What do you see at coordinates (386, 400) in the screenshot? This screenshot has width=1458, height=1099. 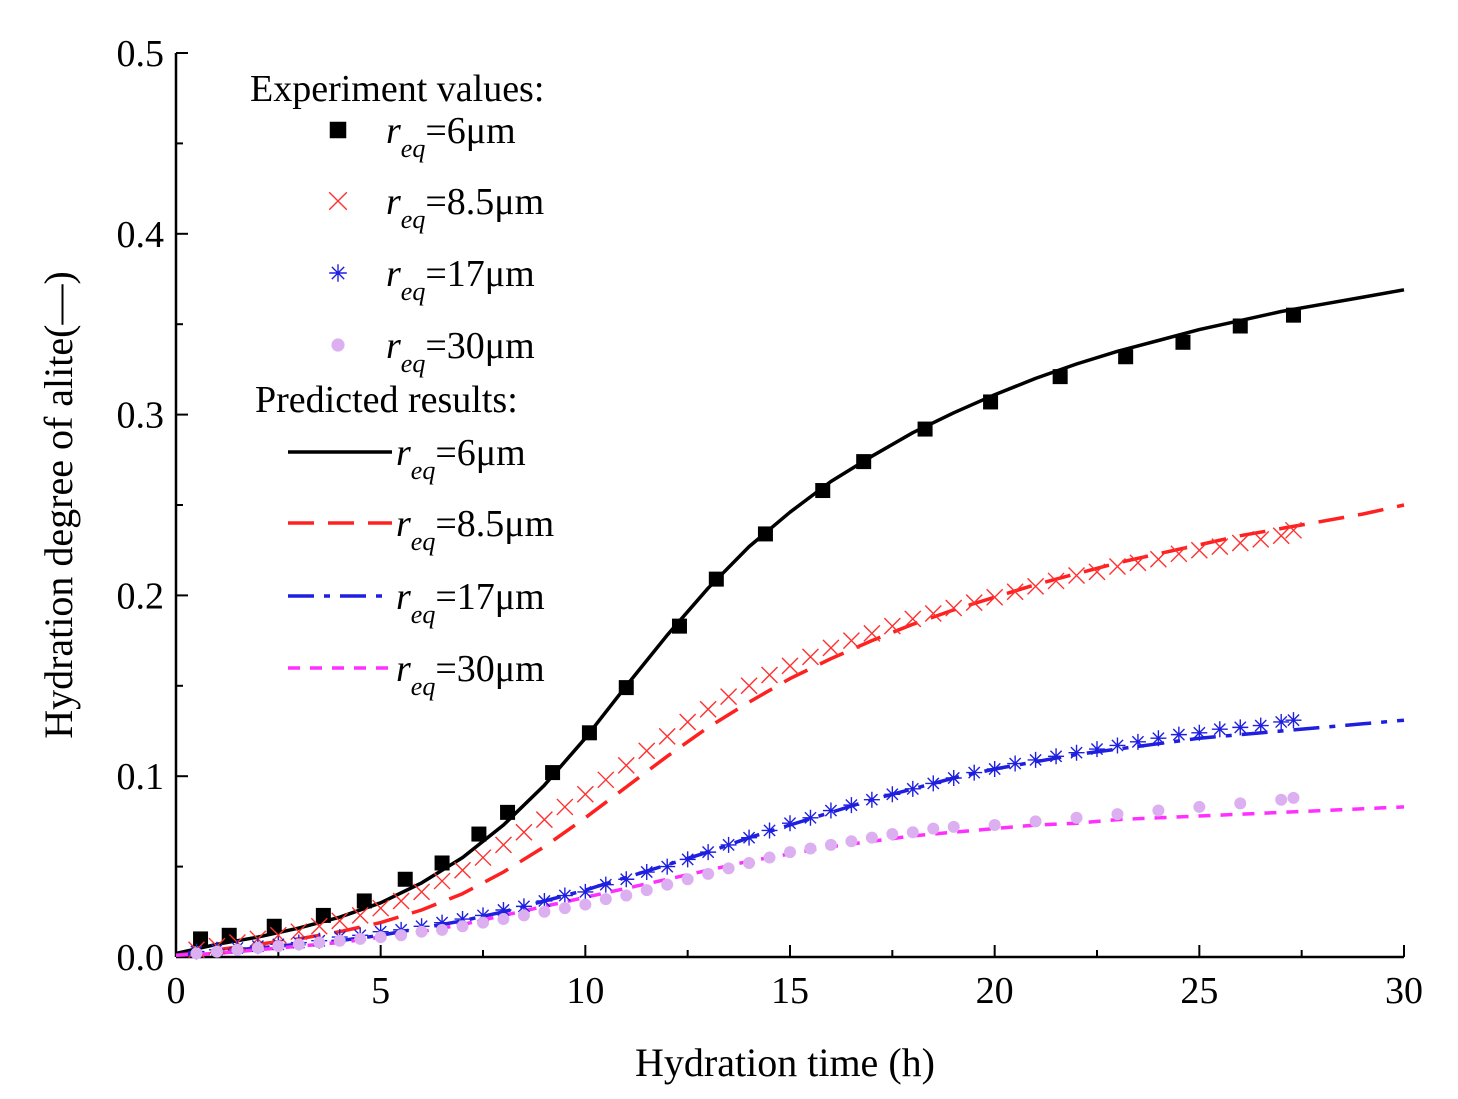 I see `legend-predicted-heading: Predicted results:` at bounding box center [386, 400].